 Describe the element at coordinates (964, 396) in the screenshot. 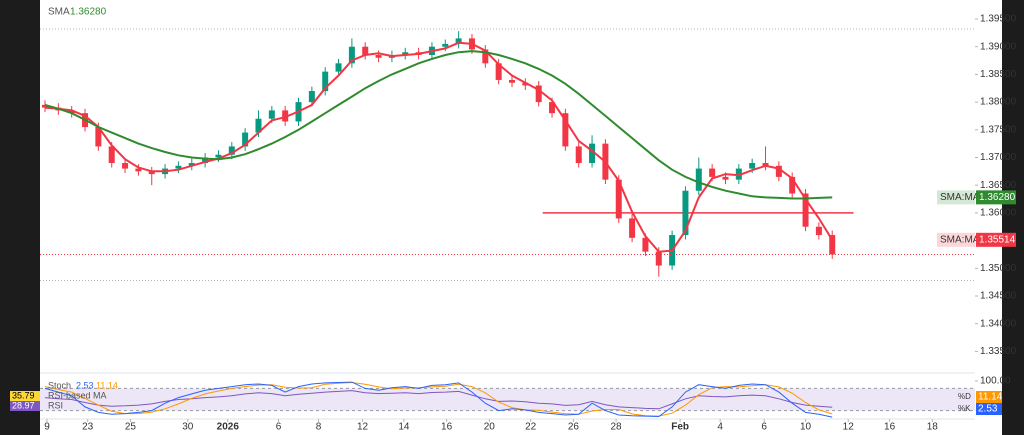

I see `badge-name: %D` at that location.